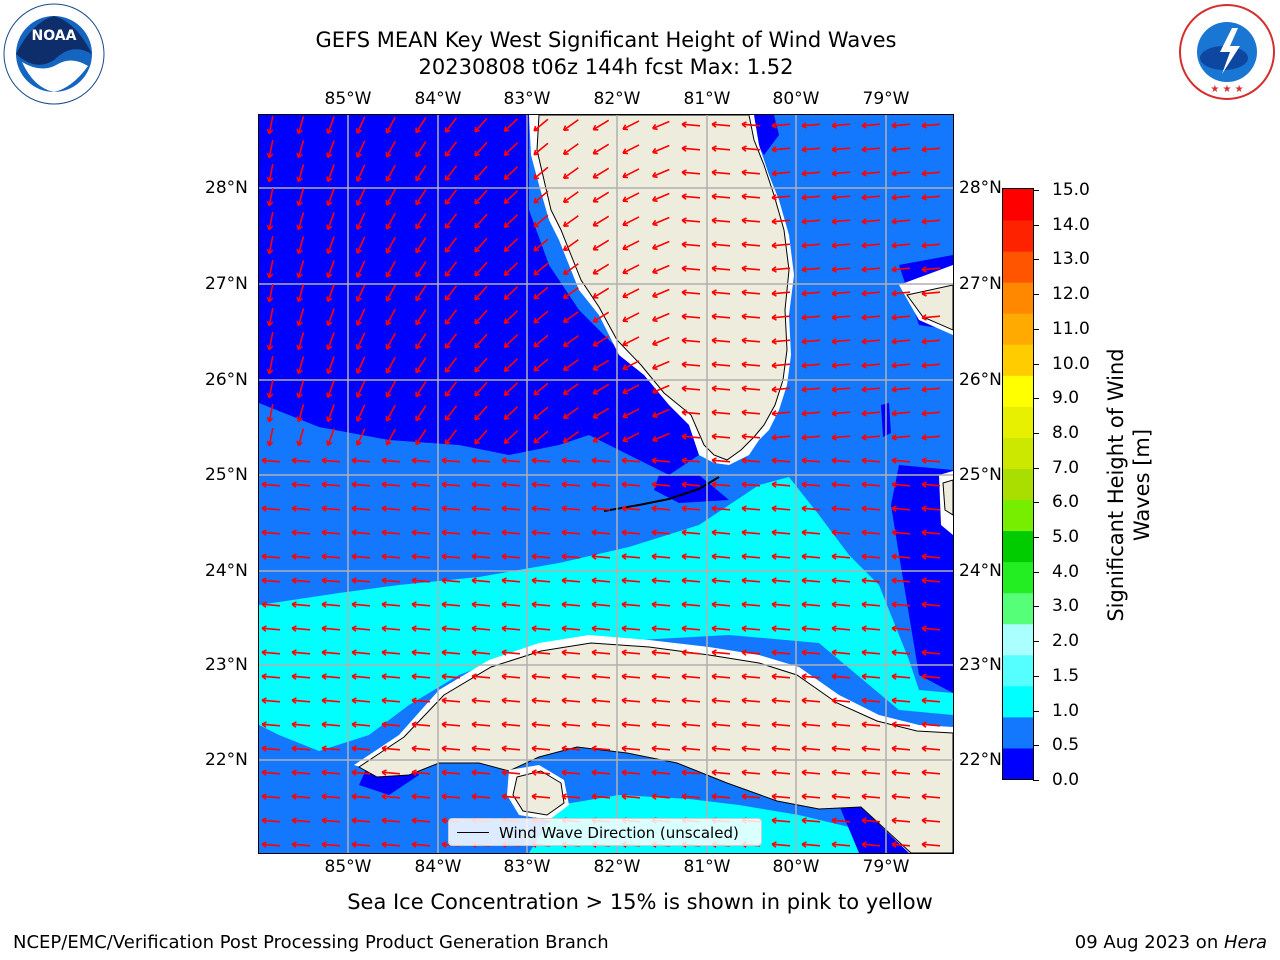 Image resolution: width=1280 pixels, height=960 pixels. Describe the element at coordinates (1066, 606) in the screenshot. I see `colorbar-tick-label: 3.0` at that location.